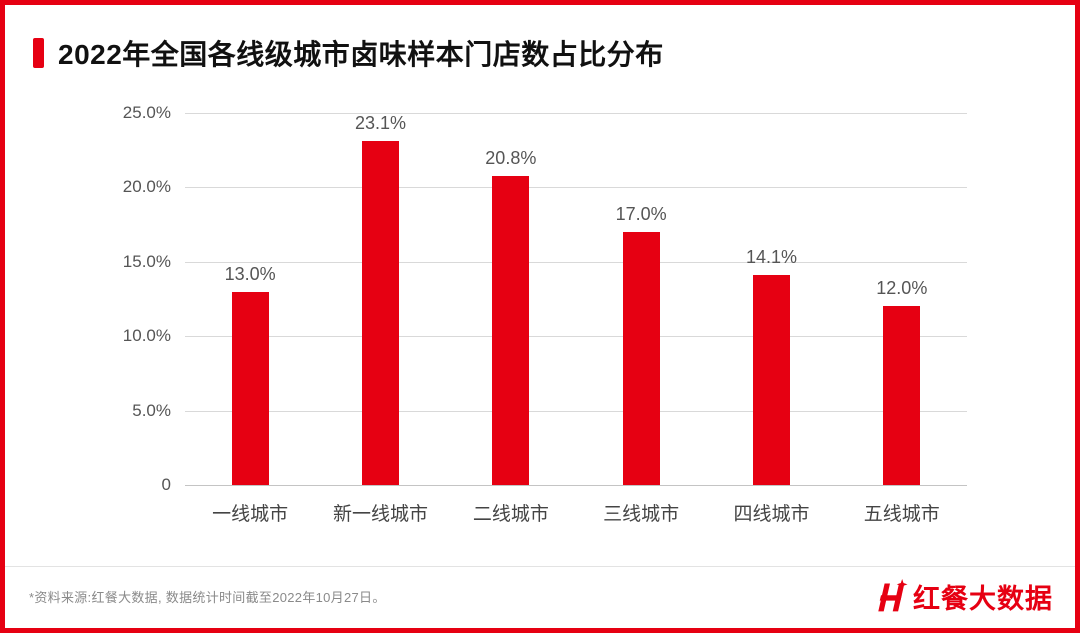 Image resolution: width=1080 pixels, height=633 pixels. Describe the element at coordinates (207, 597) in the screenshot. I see `source-note: *资料来源:红餐大数据, 数据统计时间截至2022年10月27日。` at that location.